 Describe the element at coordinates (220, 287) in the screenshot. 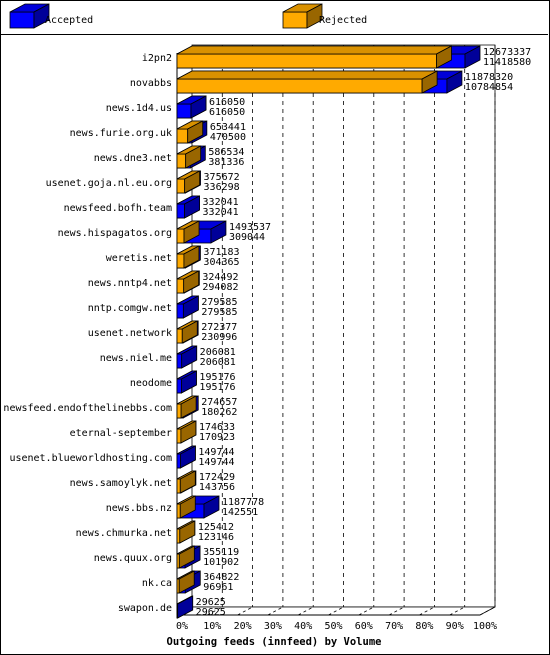

I see `data-label-rejected: 294082` at that location.